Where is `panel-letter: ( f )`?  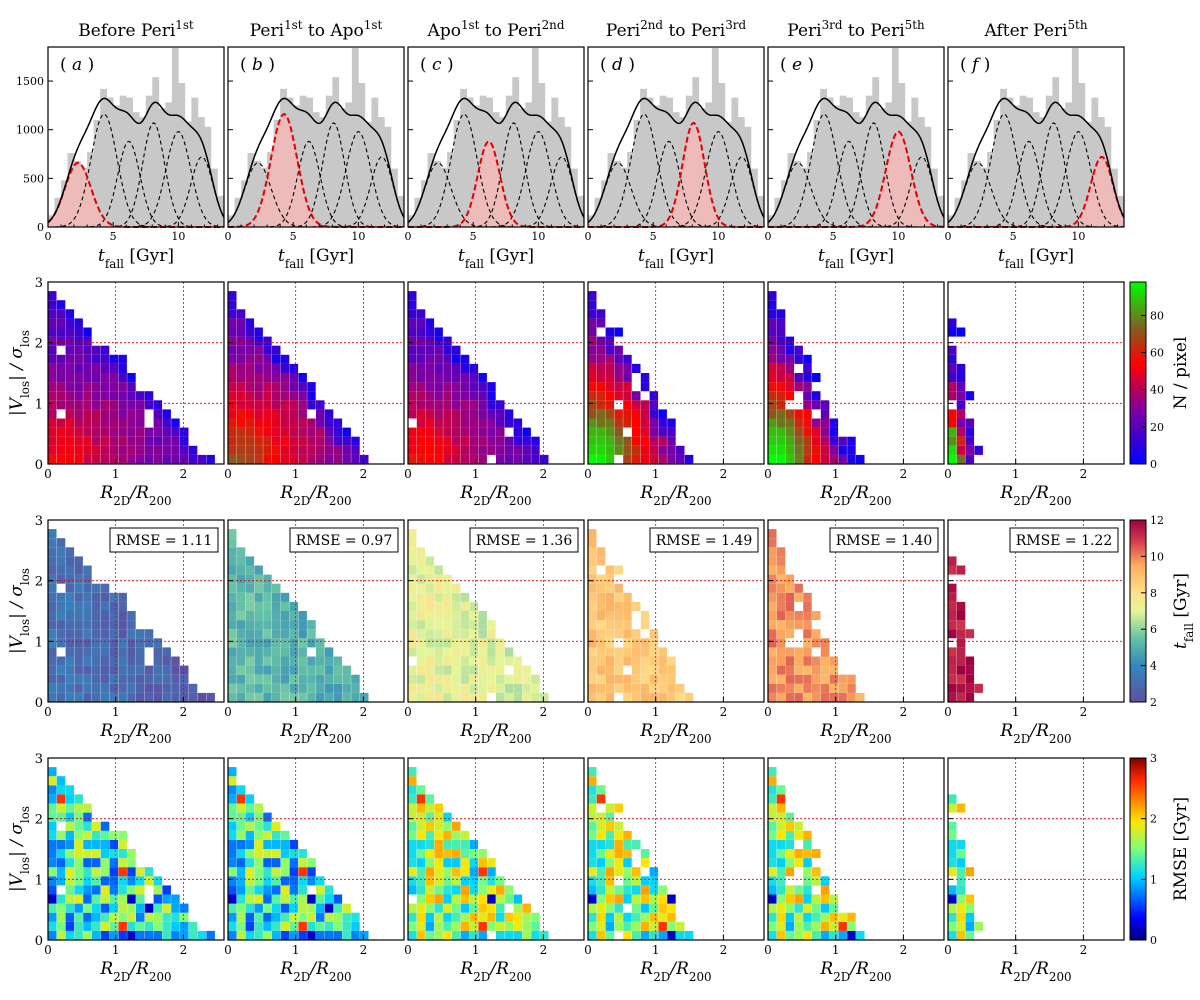
panel-letter: ( f ) is located at coordinates (975, 65).